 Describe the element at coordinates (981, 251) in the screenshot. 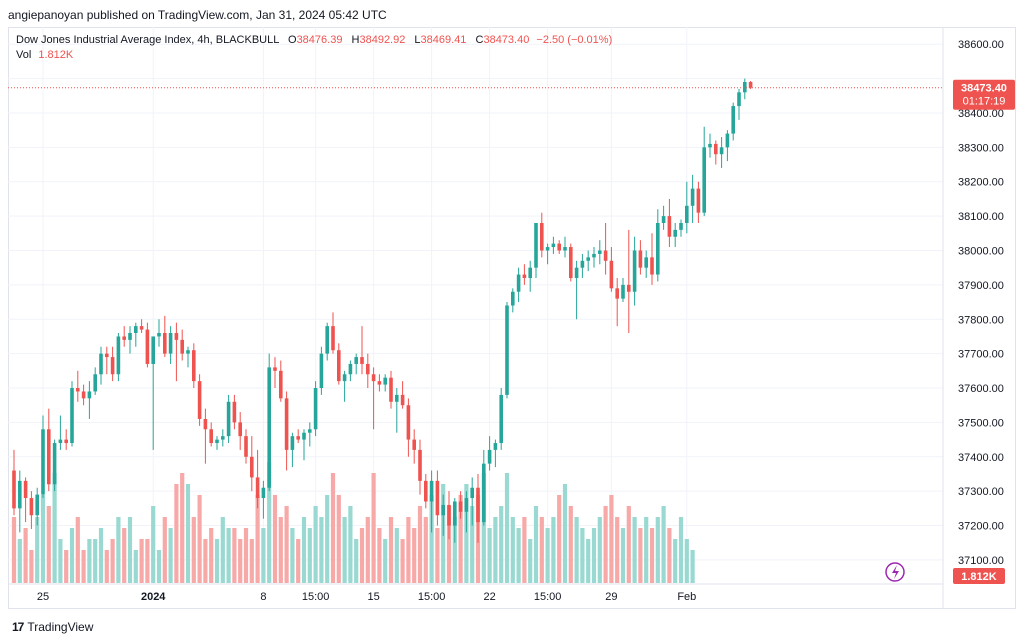

I see `price-tick-label: 38000.00` at that location.